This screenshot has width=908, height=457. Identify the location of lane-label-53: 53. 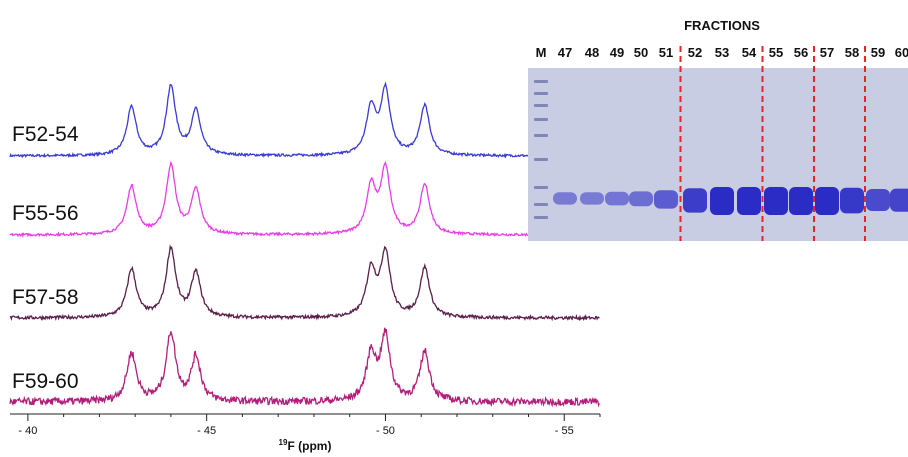
(722, 52).